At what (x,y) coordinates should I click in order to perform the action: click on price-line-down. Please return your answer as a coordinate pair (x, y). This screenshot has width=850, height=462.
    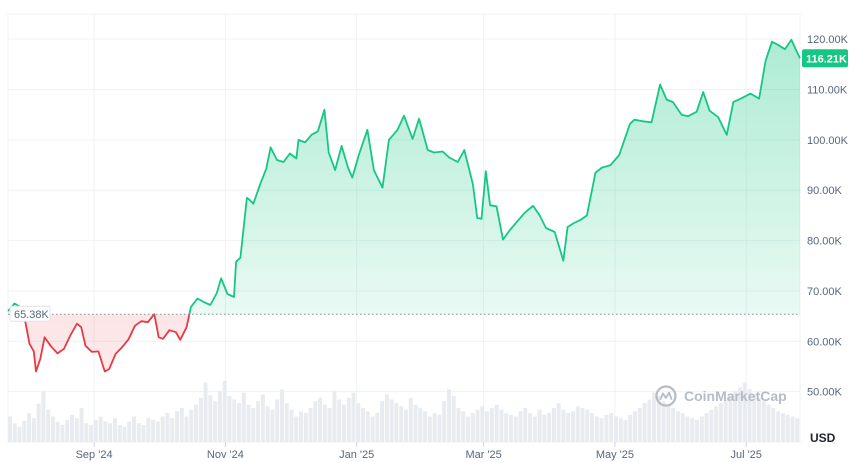
    Looking at the image, I should click on (106, 343).